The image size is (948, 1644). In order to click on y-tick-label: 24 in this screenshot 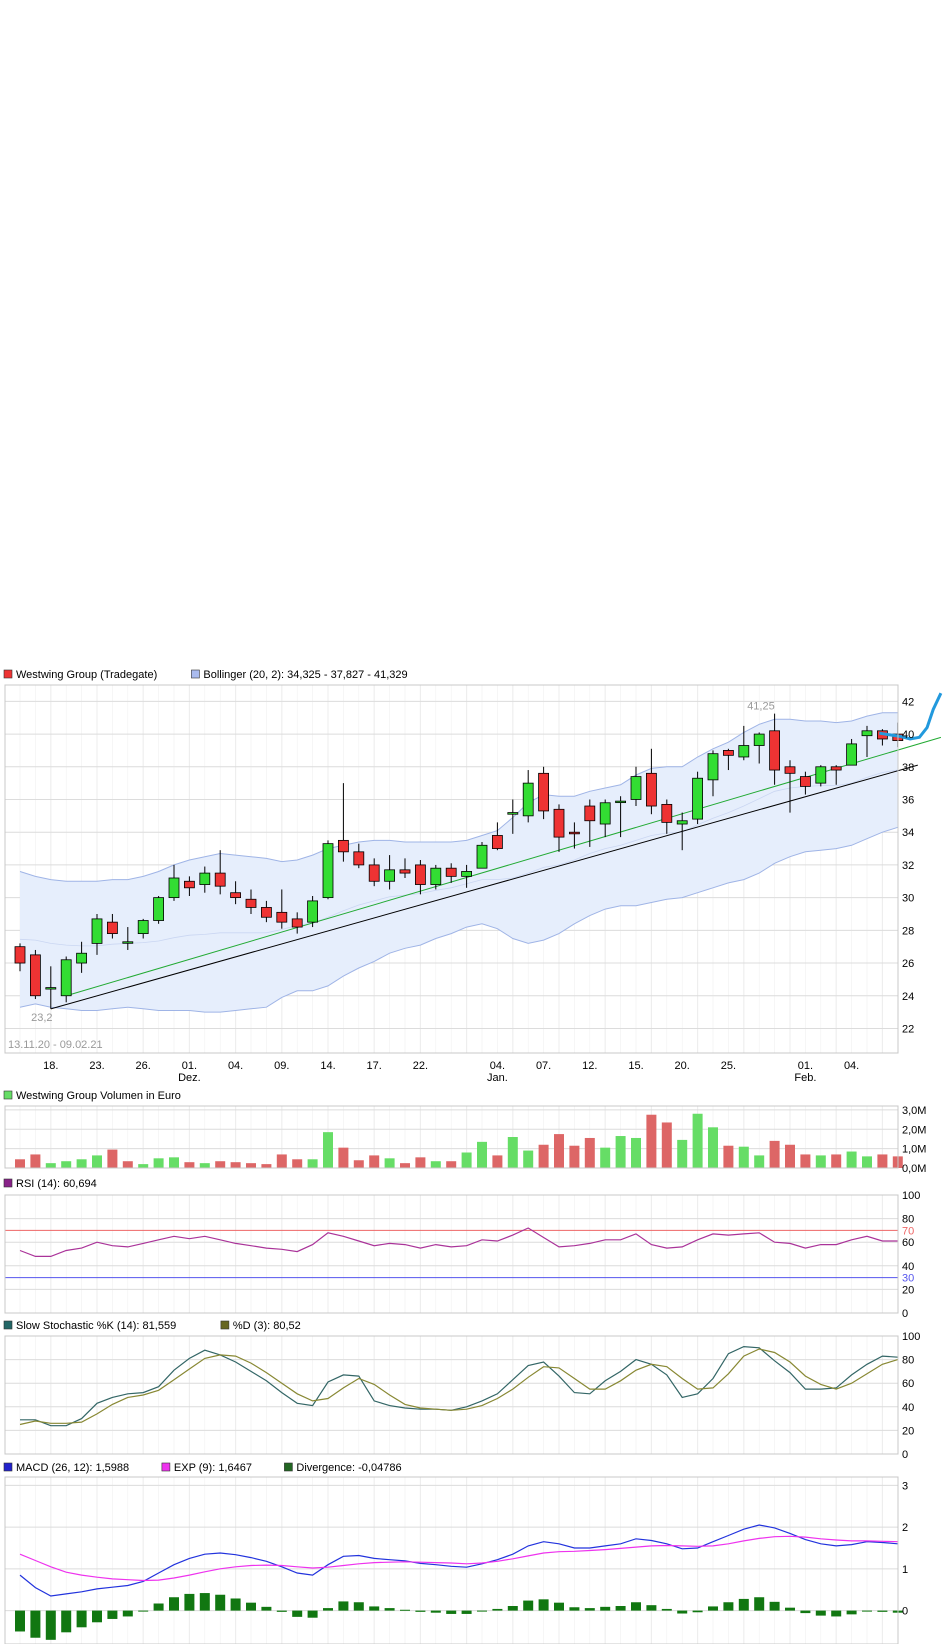, I will do `click(908, 997)`.